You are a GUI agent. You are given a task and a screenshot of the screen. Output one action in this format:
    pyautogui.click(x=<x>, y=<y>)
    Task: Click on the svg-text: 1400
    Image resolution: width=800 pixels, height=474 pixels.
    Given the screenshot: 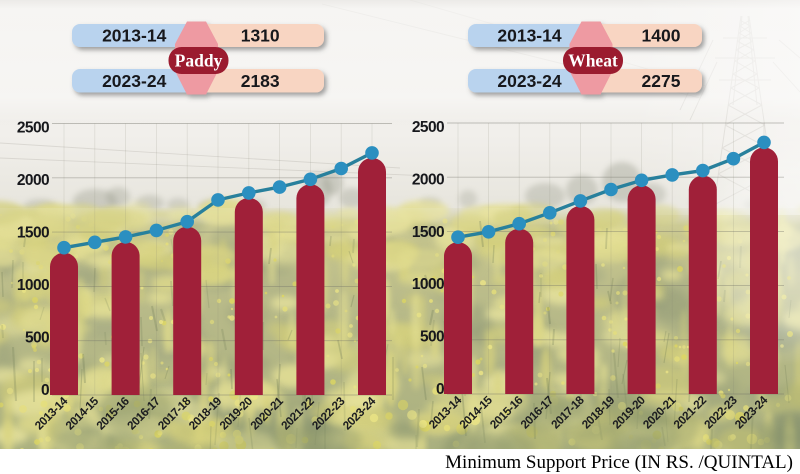 What is the action you would take?
    pyautogui.click(x=661, y=36)
    